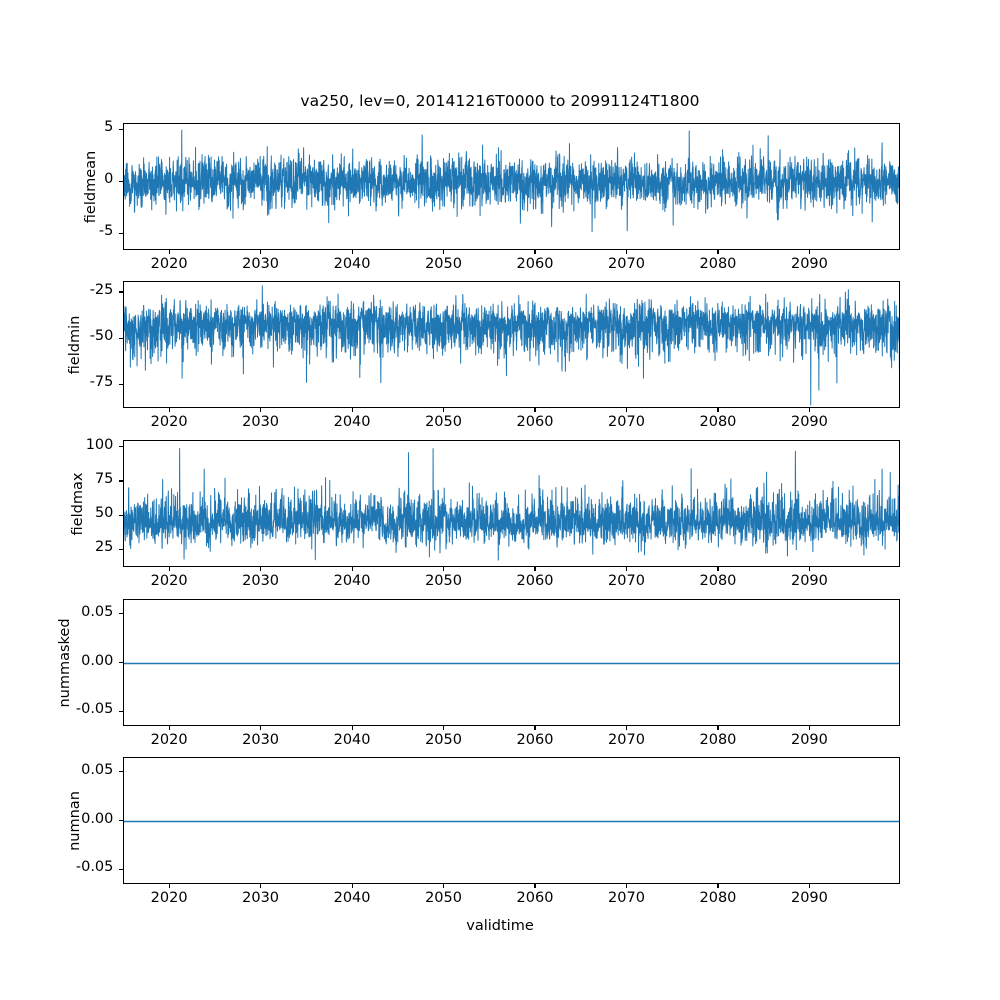 The height and width of the screenshot is (1000, 1000). I want to click on xtick-label-4-4: 2060, so click(535, 898).